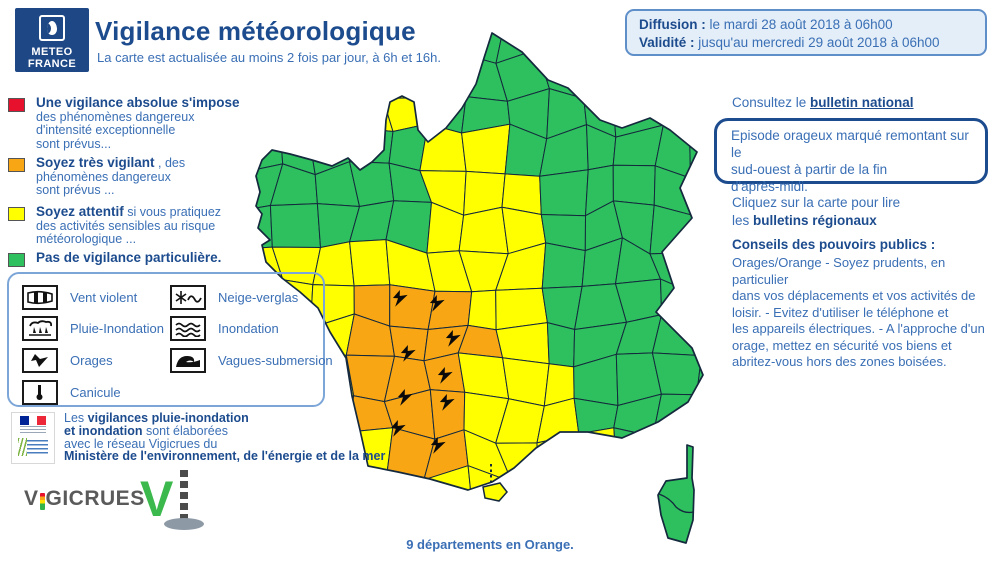 Image resolution: width=1000 pixels, height=562 pixels. Describe the element at coordinates (40, 297) in the screenshot. I see `windsock-icon` at that location.